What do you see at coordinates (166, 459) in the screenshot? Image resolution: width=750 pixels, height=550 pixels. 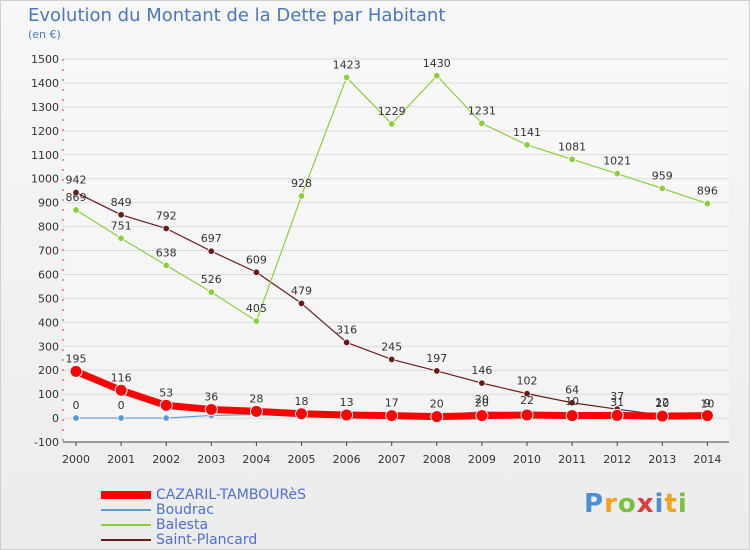 I see `x-tick-label: 2002` at bounding box center [166, 459].